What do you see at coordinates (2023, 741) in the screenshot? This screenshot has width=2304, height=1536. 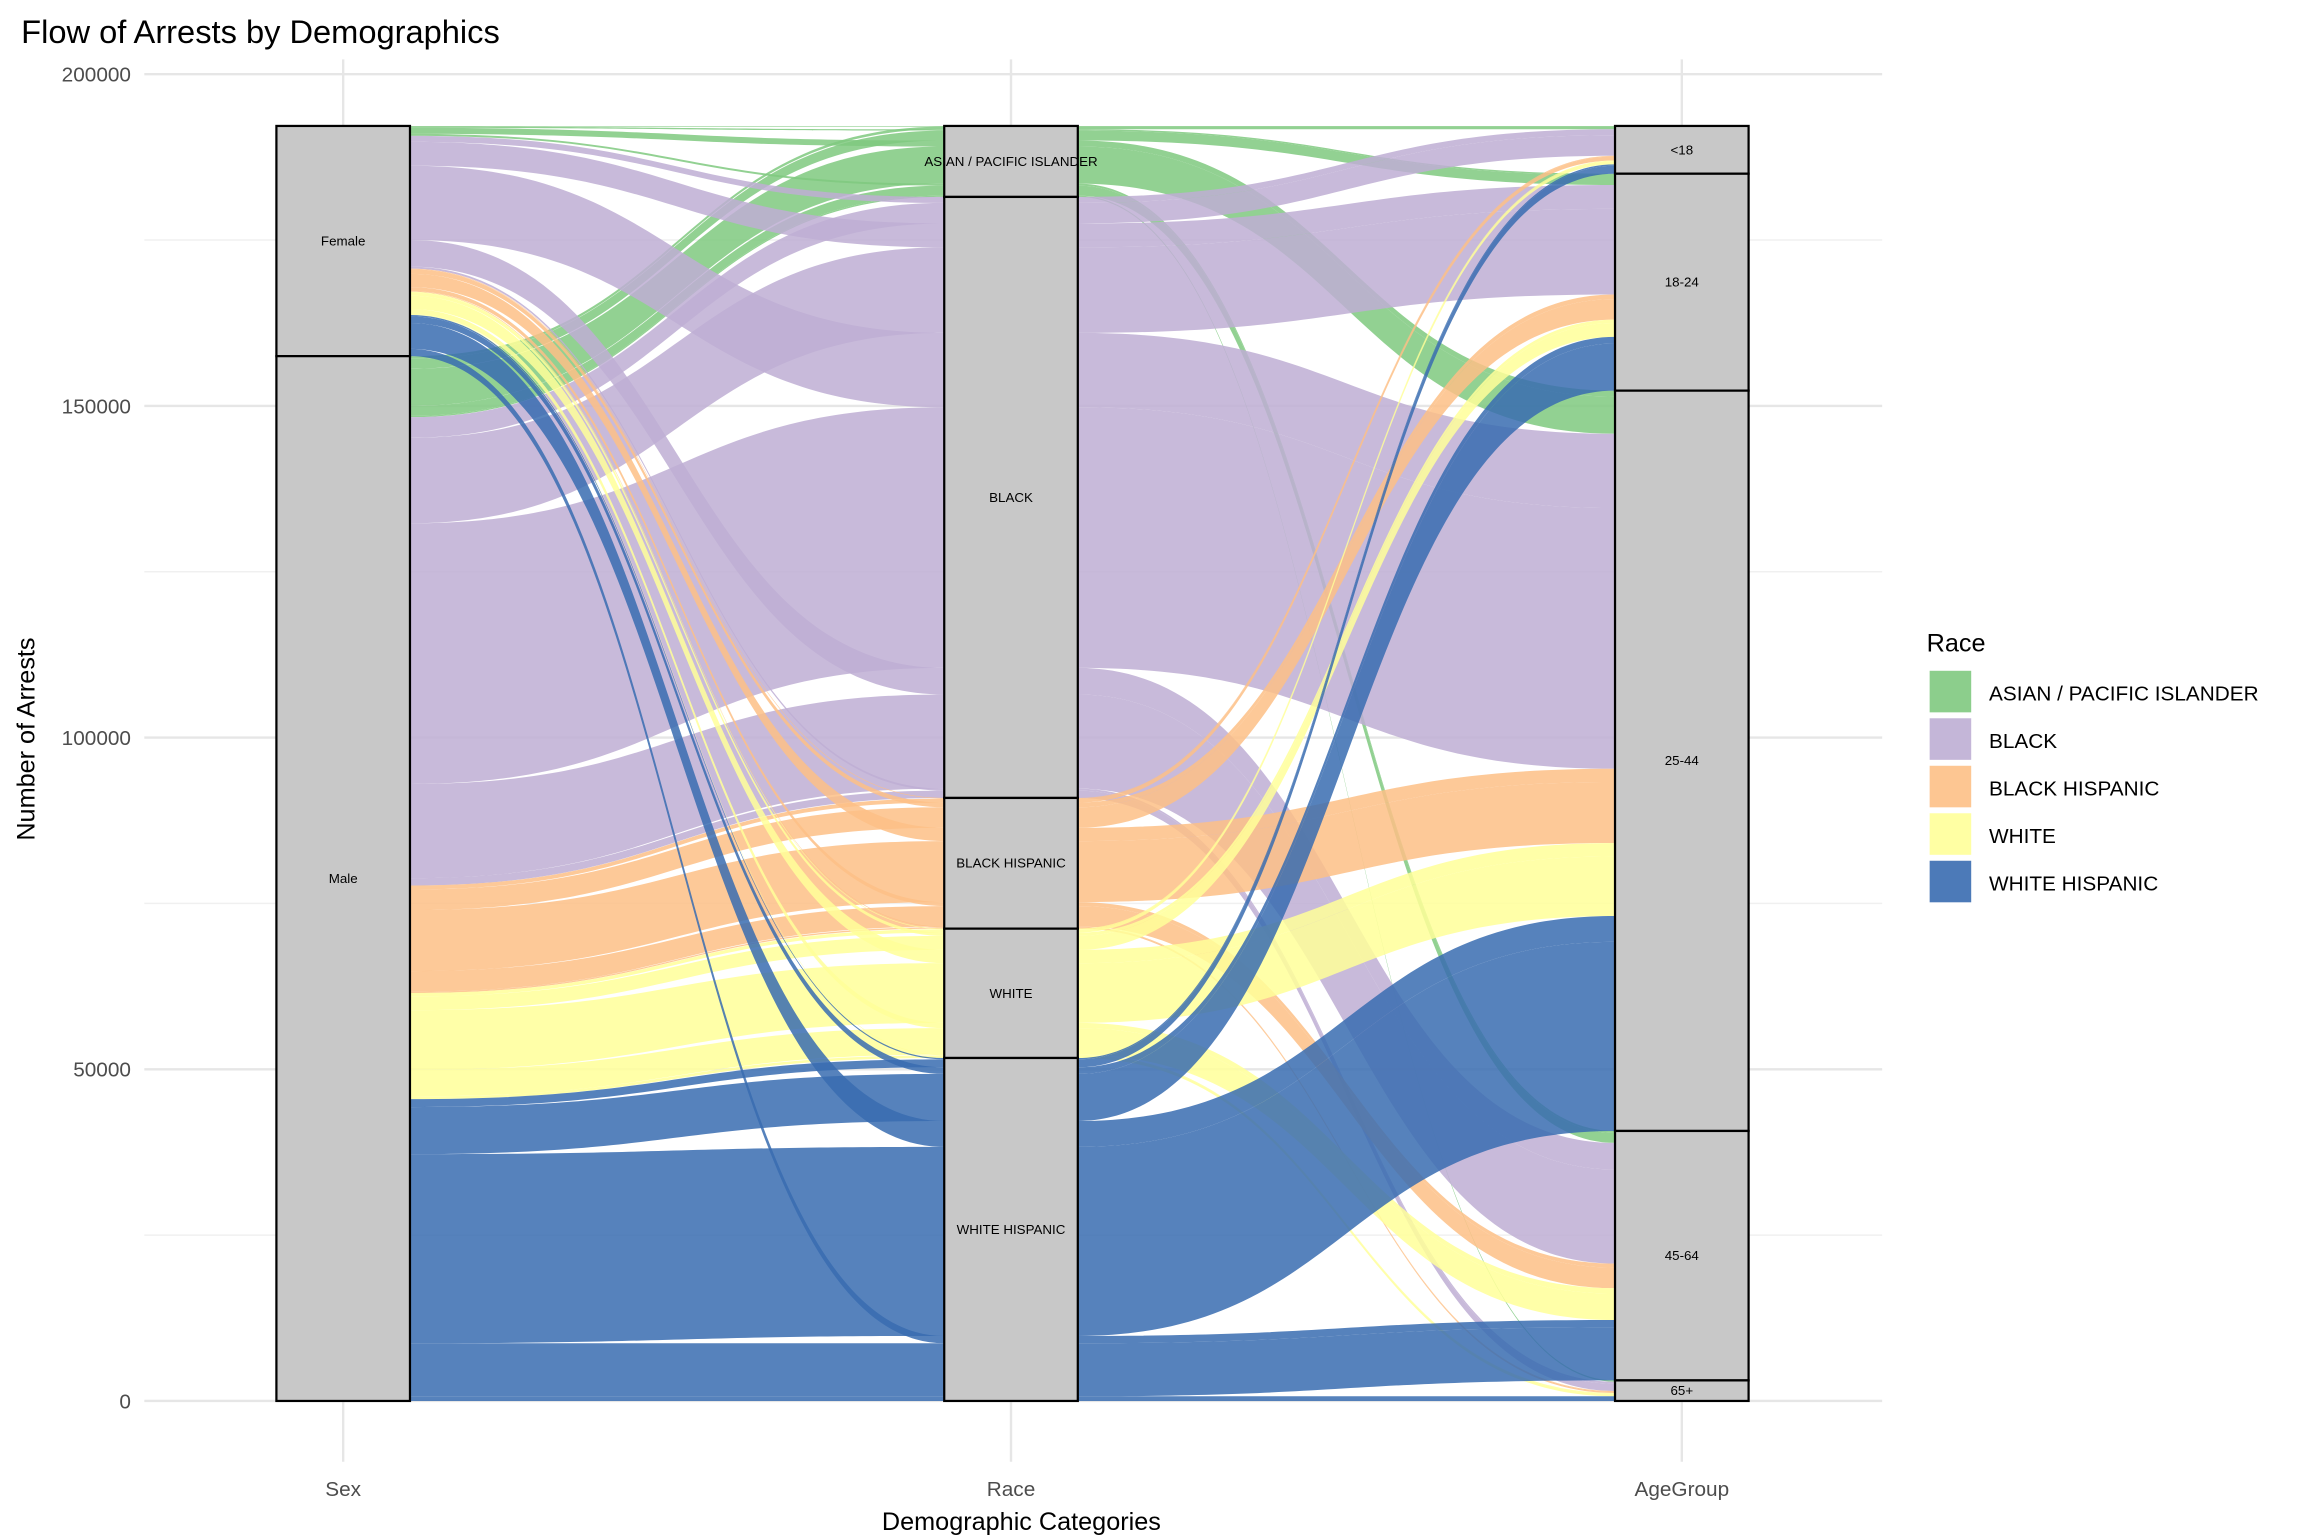 I see `legend-label: BLACK` at bounding box center [2023, 741].